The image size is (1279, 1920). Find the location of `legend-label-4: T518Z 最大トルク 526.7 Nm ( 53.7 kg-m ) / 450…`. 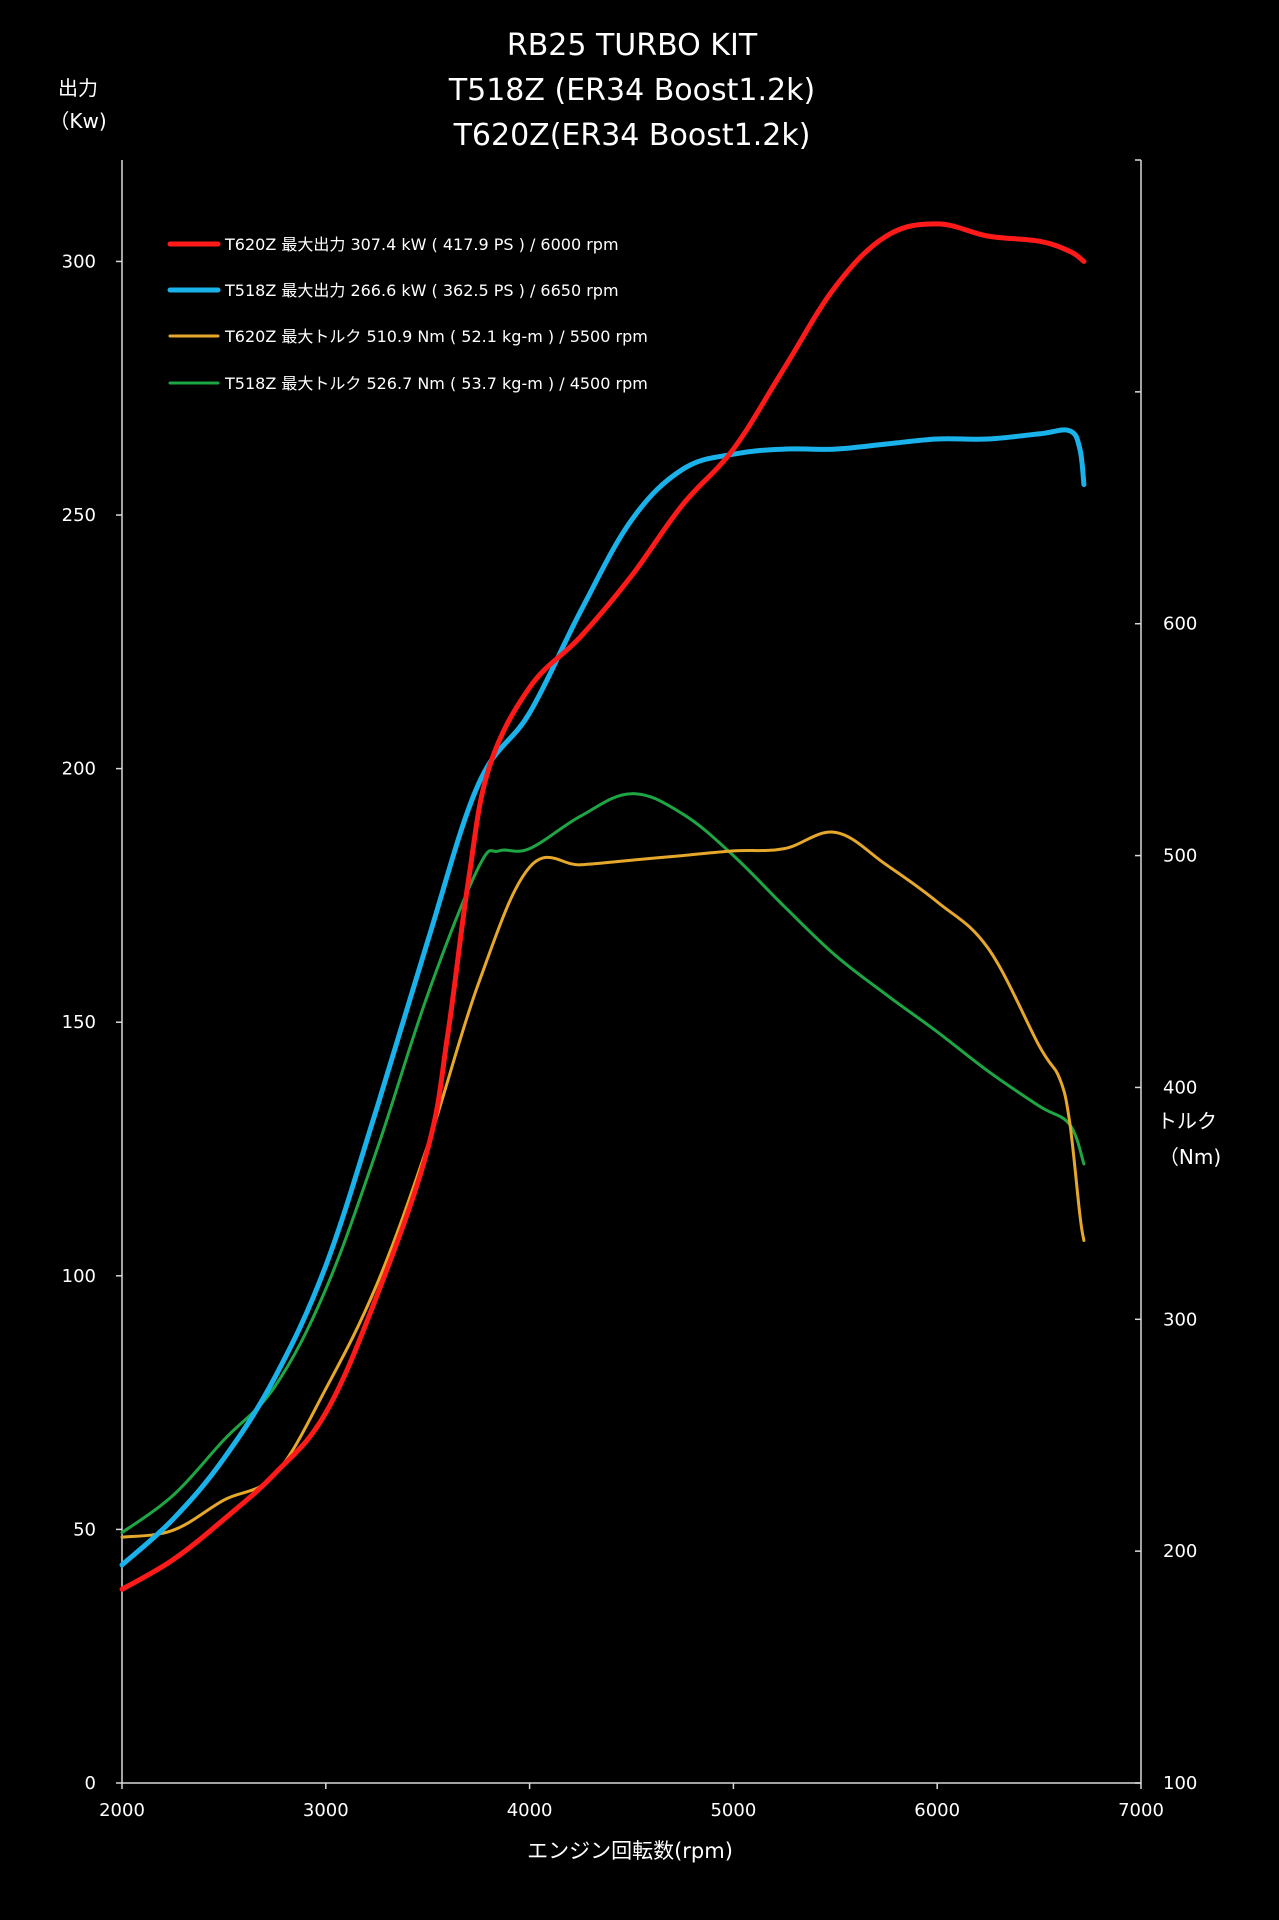

legend-label-4: T518Z 最大トルク 526.7 Nm ( 53.7 kg-m ) / 450… is located at coordinates (436, 383).